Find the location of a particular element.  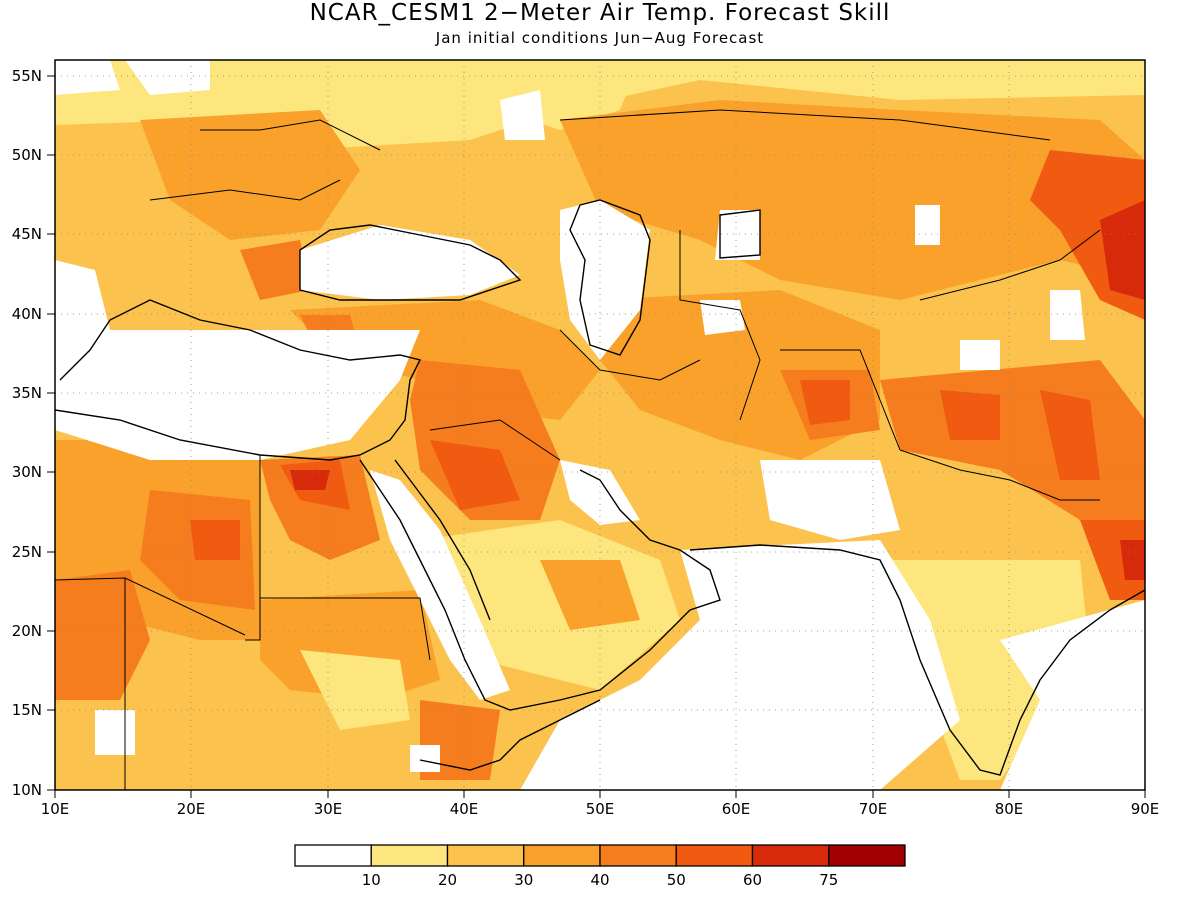

y-tick-label: 45N is located at coordinates (27, 234).